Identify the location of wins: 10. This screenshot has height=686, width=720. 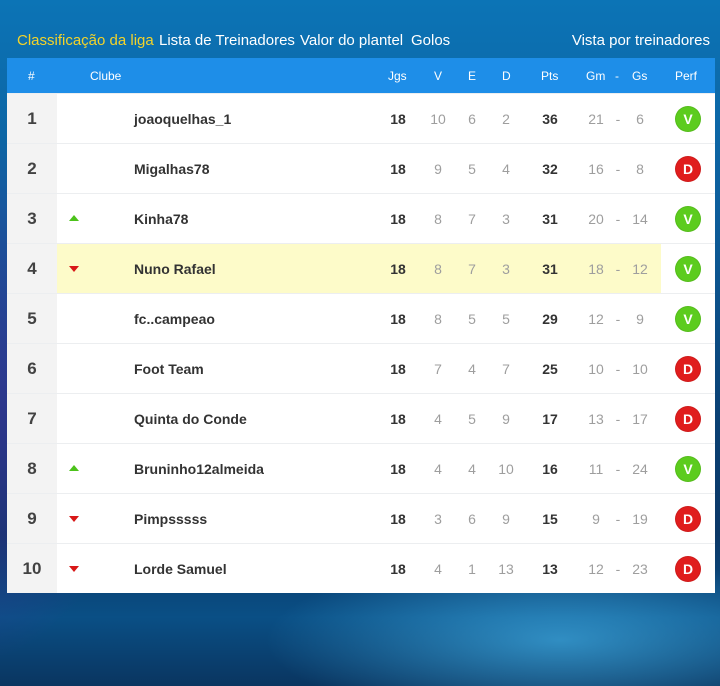
(438, 118).